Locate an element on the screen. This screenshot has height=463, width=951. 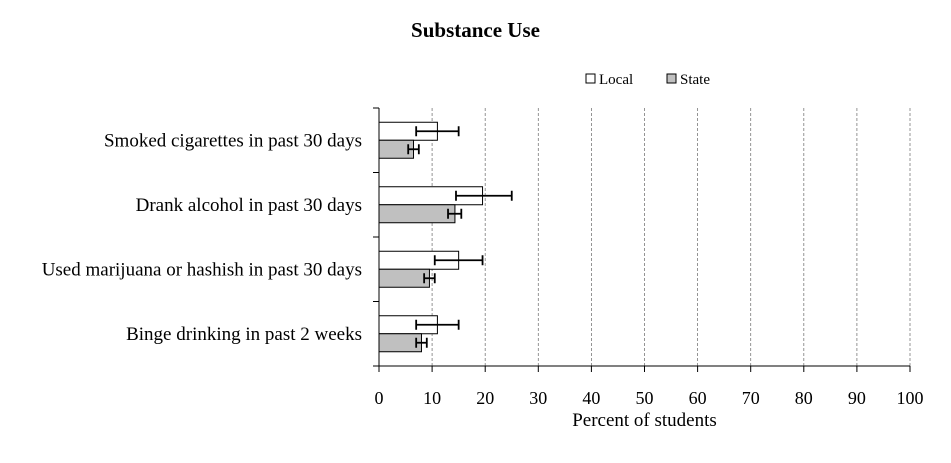
x-tick-label: 30 is located at coordinates (538, 398).